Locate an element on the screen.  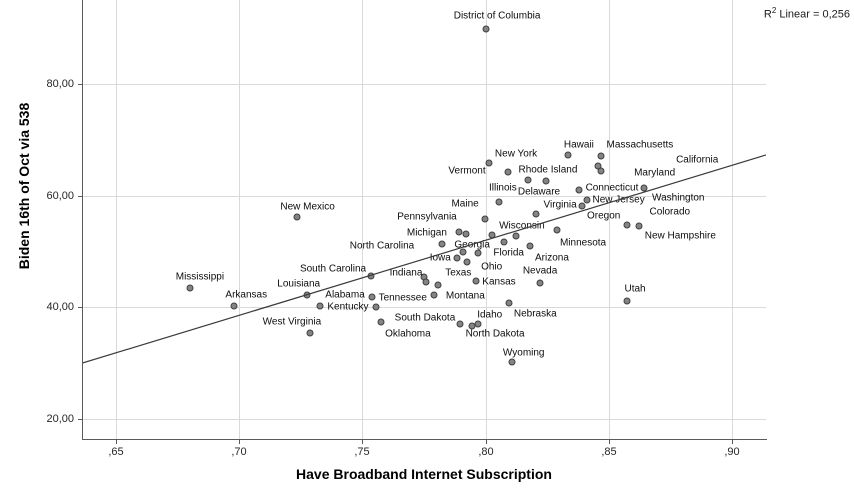
point-label: South Dakota is located at coordinates (425, 318).